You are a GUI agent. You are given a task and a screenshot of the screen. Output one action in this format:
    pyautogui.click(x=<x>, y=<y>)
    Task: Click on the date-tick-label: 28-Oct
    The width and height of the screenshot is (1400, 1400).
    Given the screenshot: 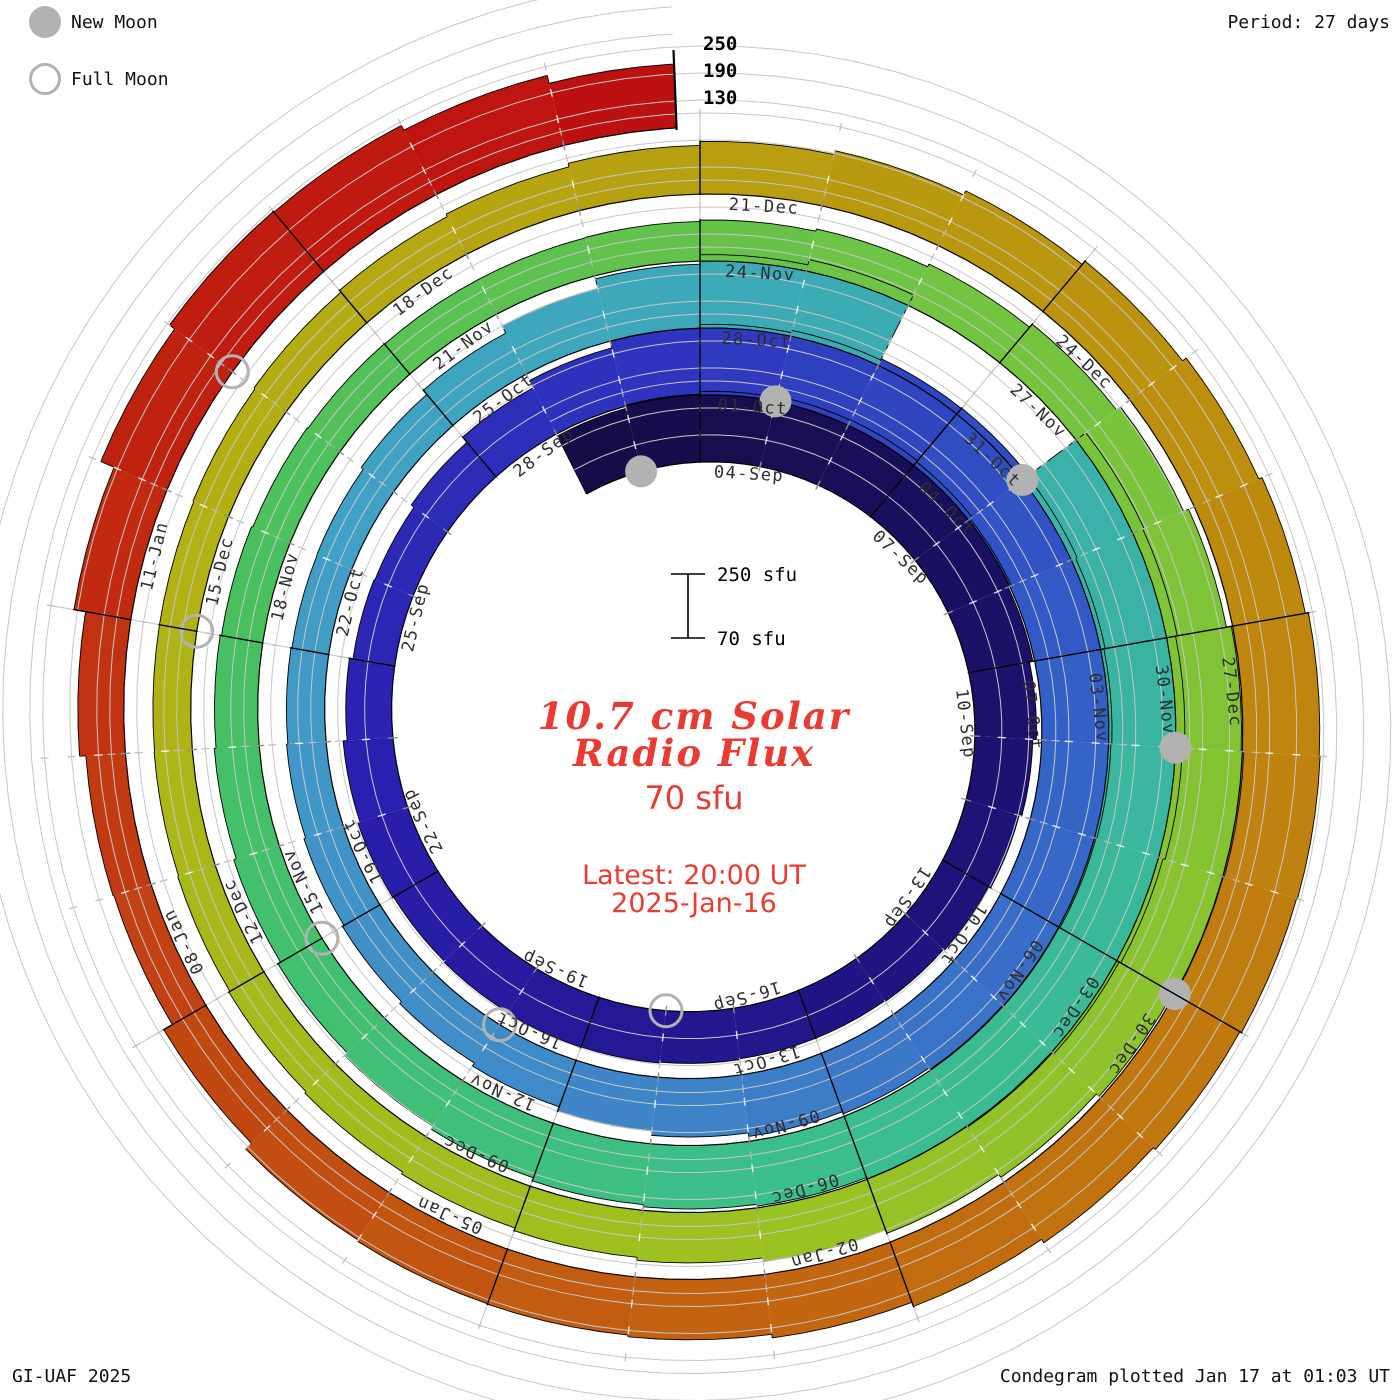 What is the action you would take?
    pyautogui.click(x=756, y=341)
    